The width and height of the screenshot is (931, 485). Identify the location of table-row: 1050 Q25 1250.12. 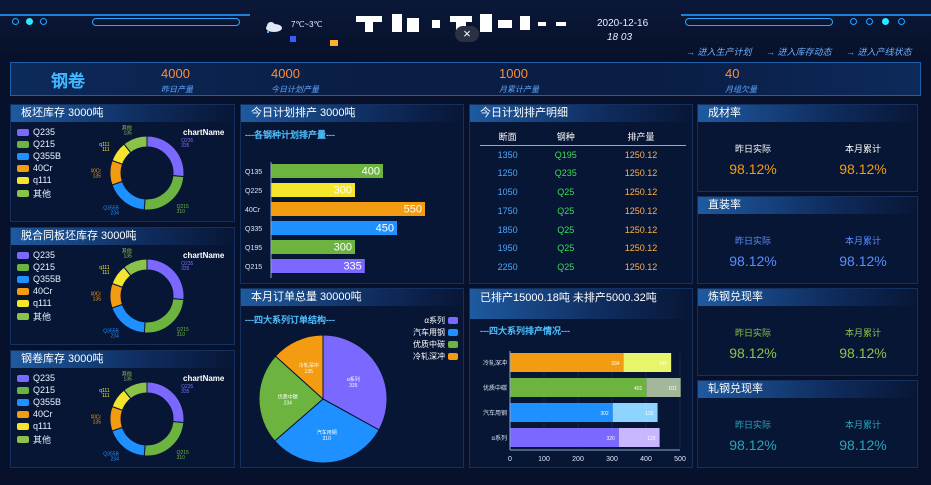
(583, 192).